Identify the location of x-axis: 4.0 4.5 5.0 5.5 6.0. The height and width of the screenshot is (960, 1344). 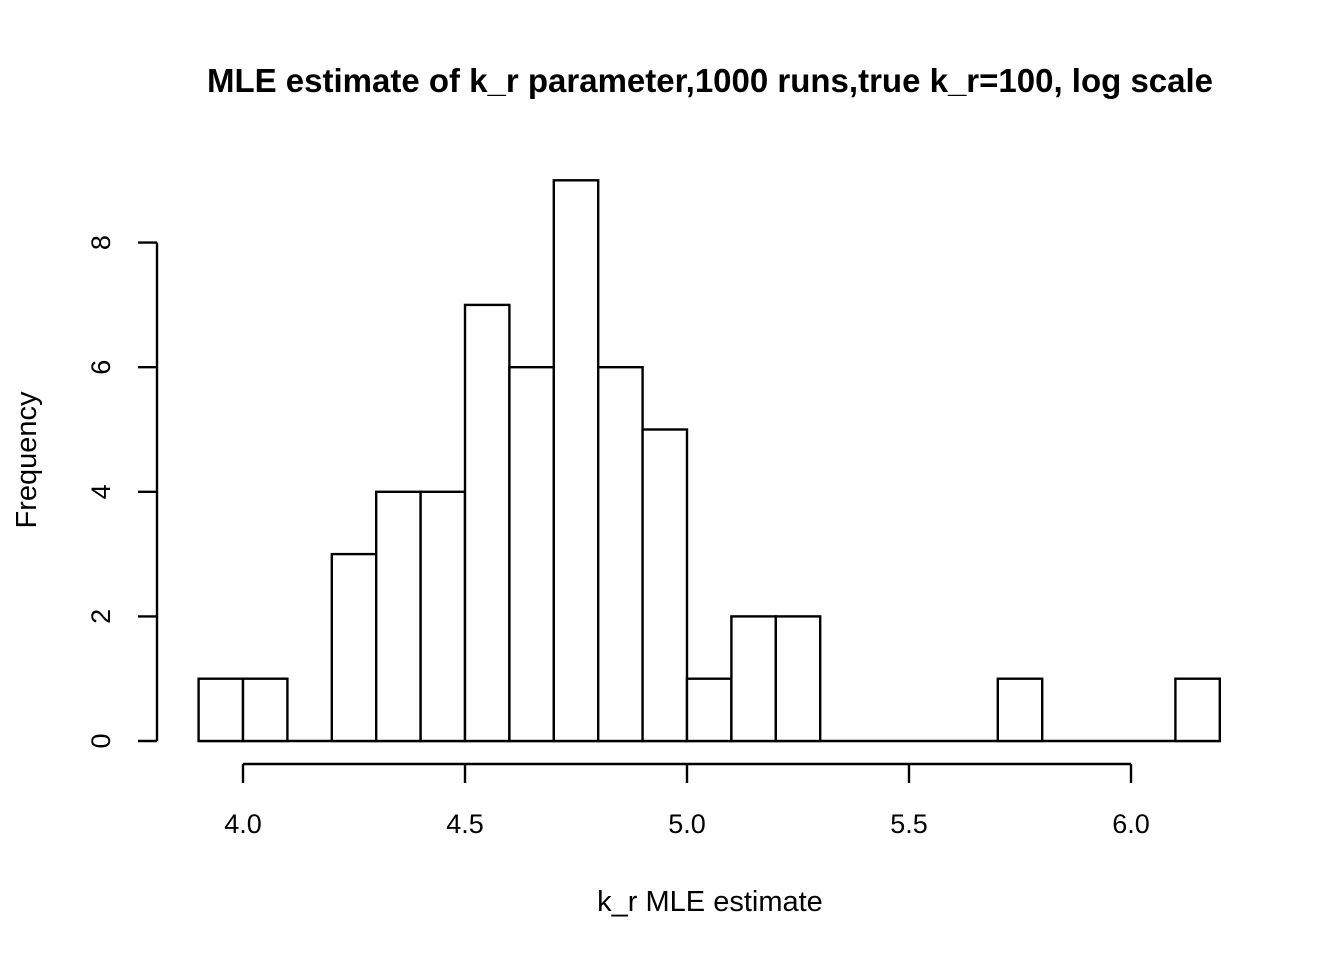
(687, 800).